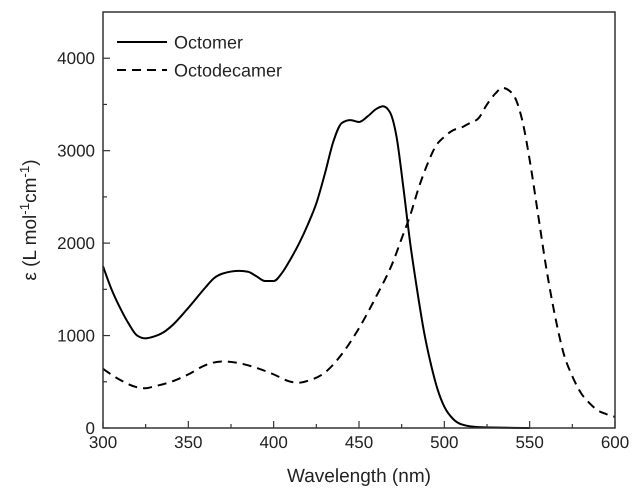 Image resolution: width=633 pixels, height=490 pixels. Describe the element at coordinates (273, 442) in the screenshot. I see `x-tick-label: 400` at that location.